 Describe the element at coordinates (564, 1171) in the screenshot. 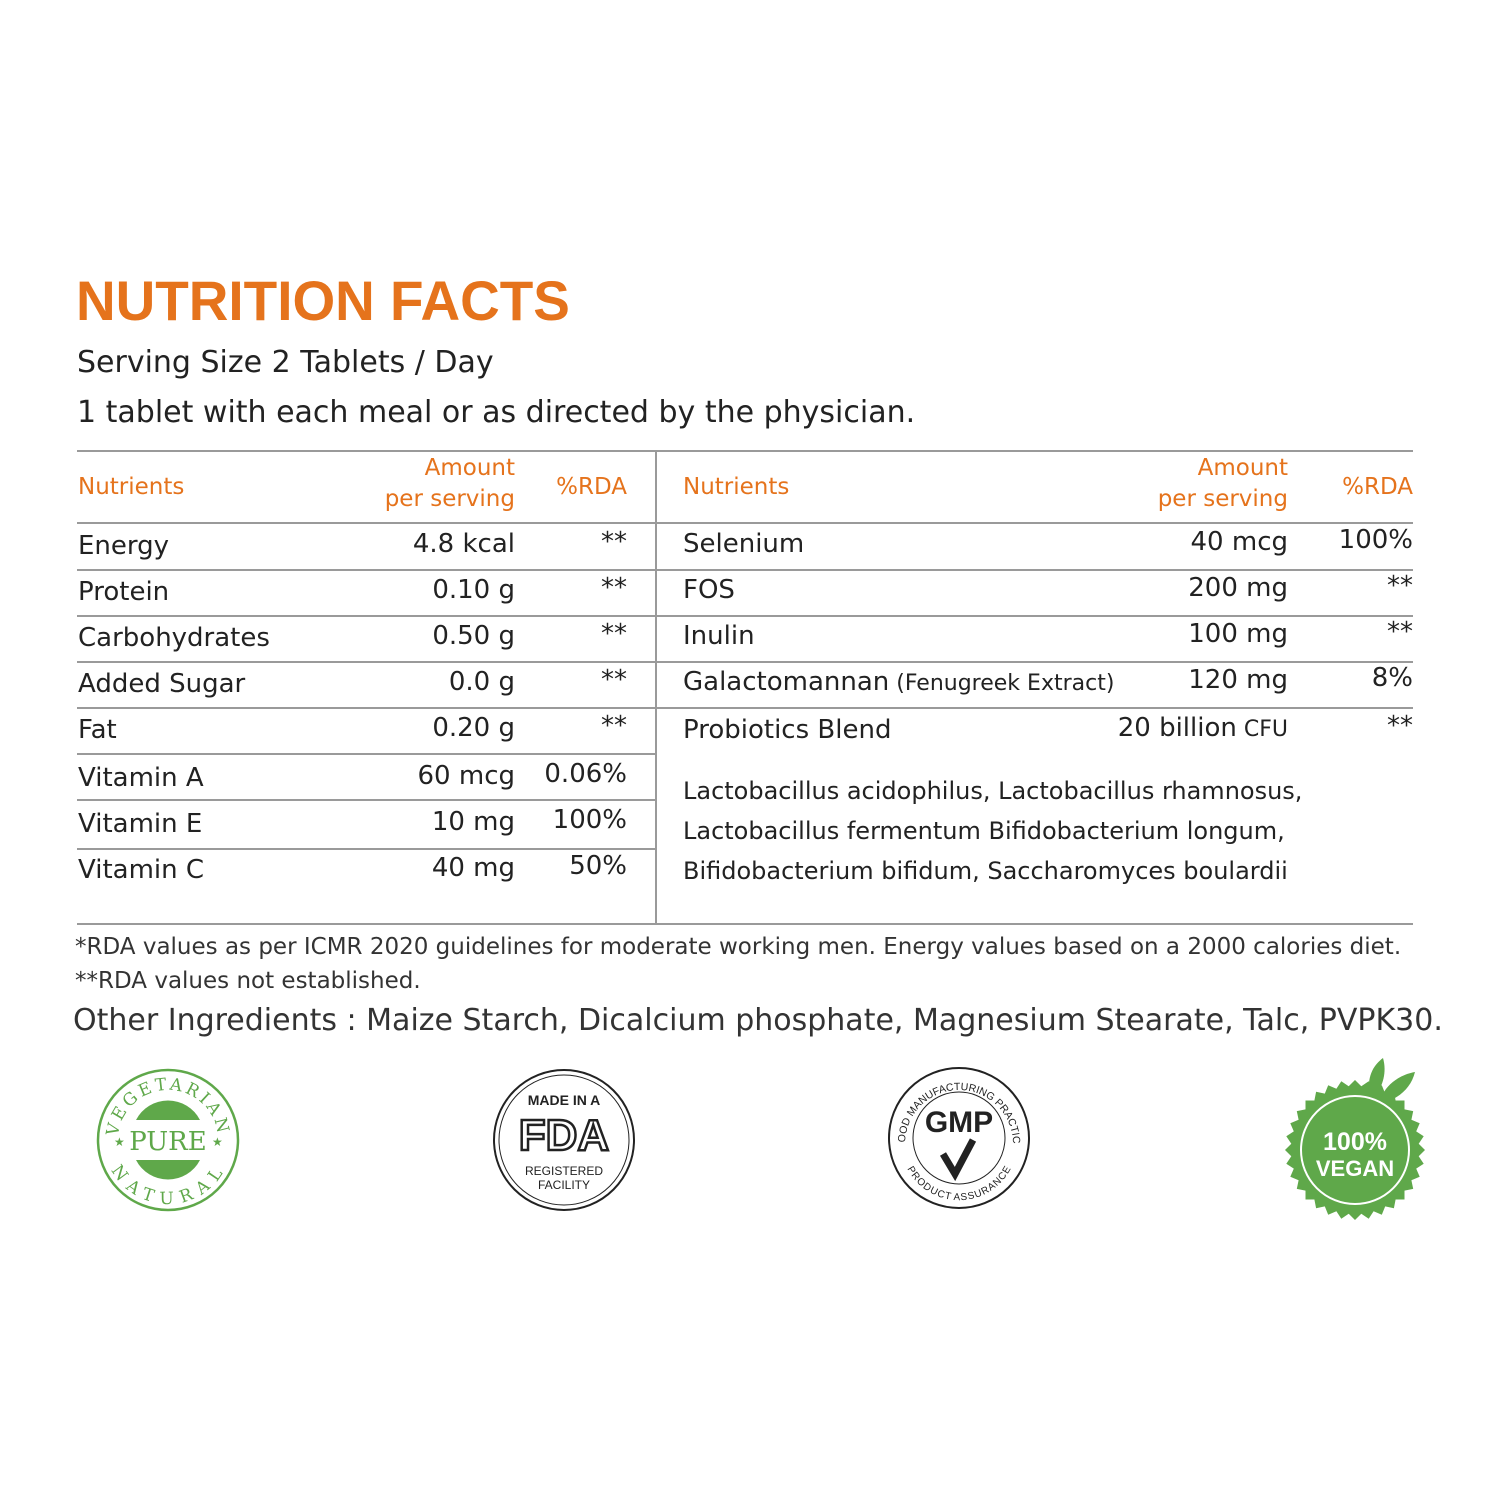

I see `svg-text: REGISTERED` at that location.